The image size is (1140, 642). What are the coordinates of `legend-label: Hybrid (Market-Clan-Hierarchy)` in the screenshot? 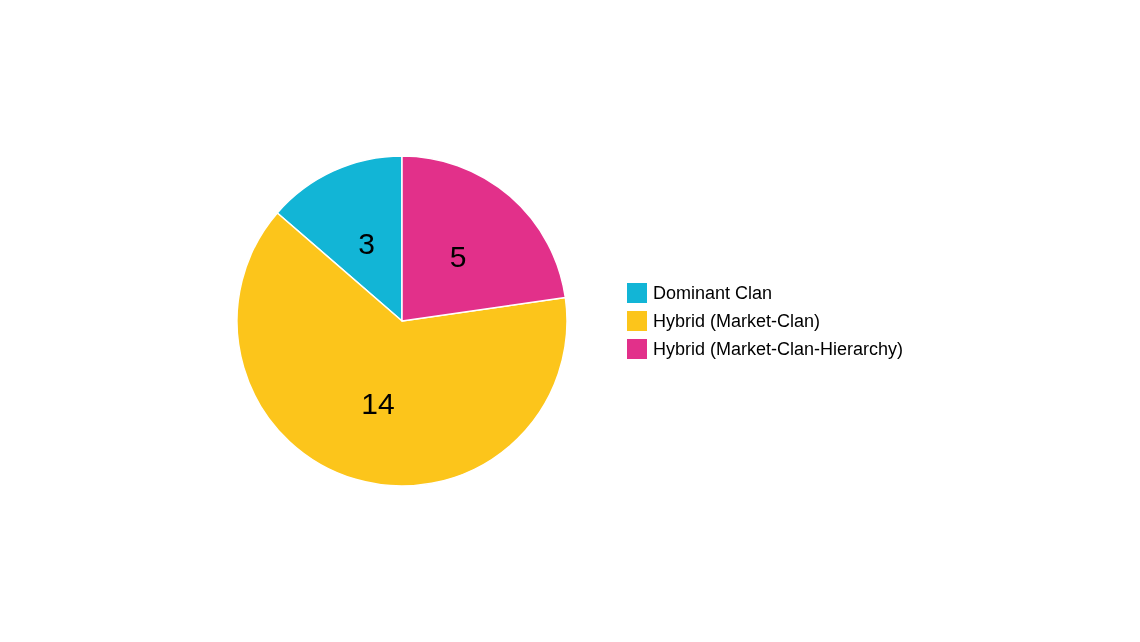 It's located at (778, 349).